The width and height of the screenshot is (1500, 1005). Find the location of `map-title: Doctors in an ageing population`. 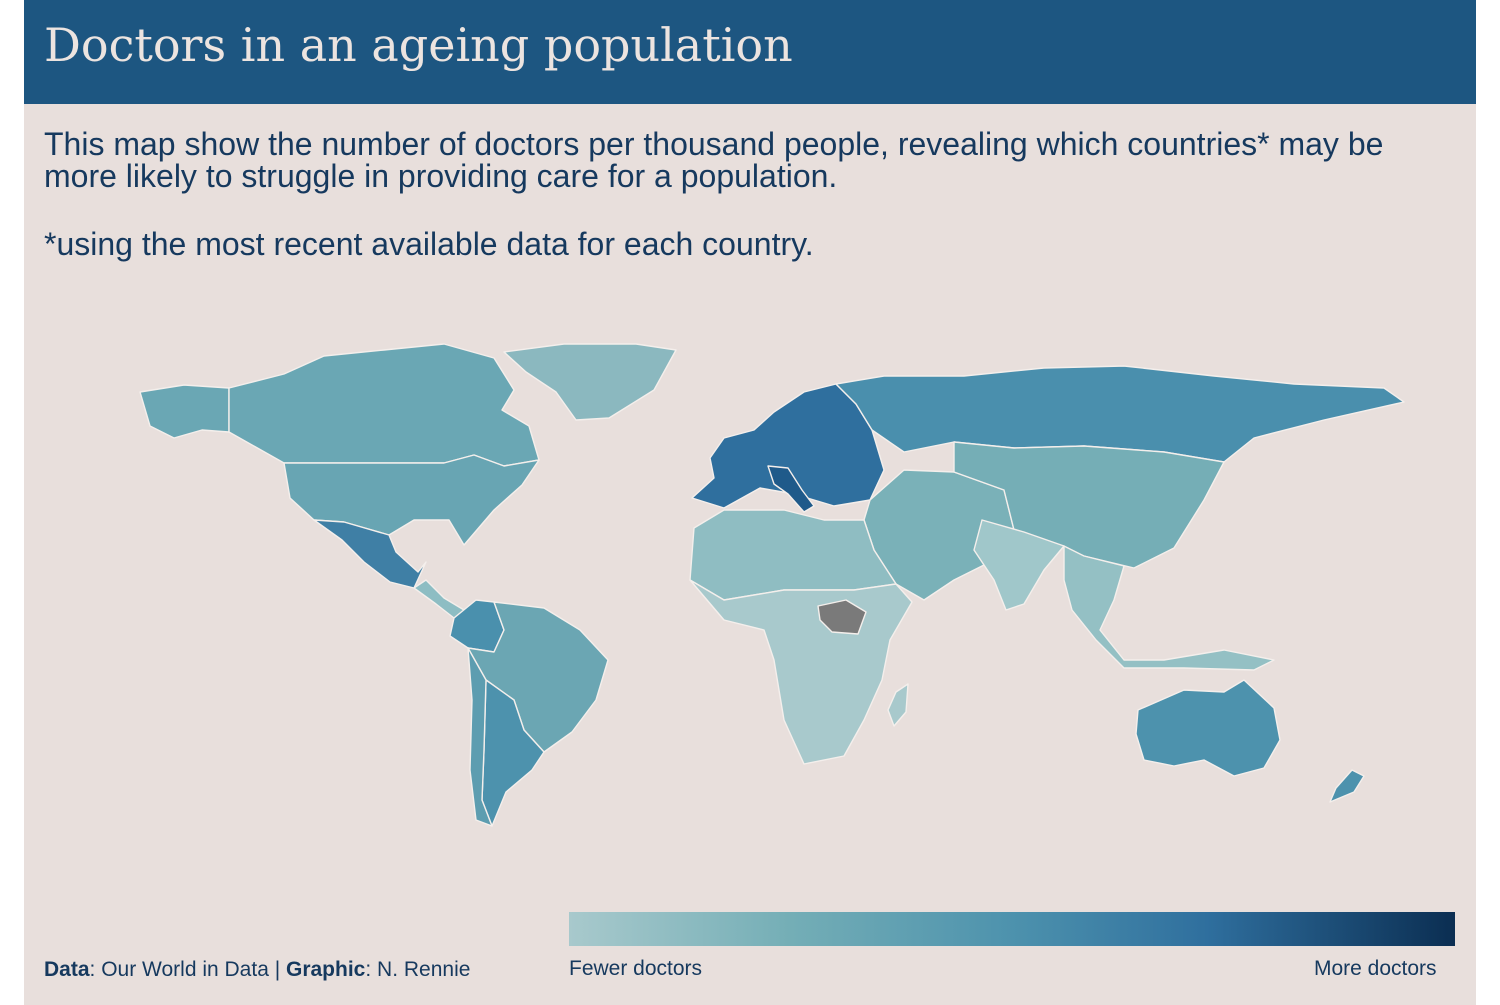

map-title: Doctors in an ageing population is located at coordinates (418, 45).